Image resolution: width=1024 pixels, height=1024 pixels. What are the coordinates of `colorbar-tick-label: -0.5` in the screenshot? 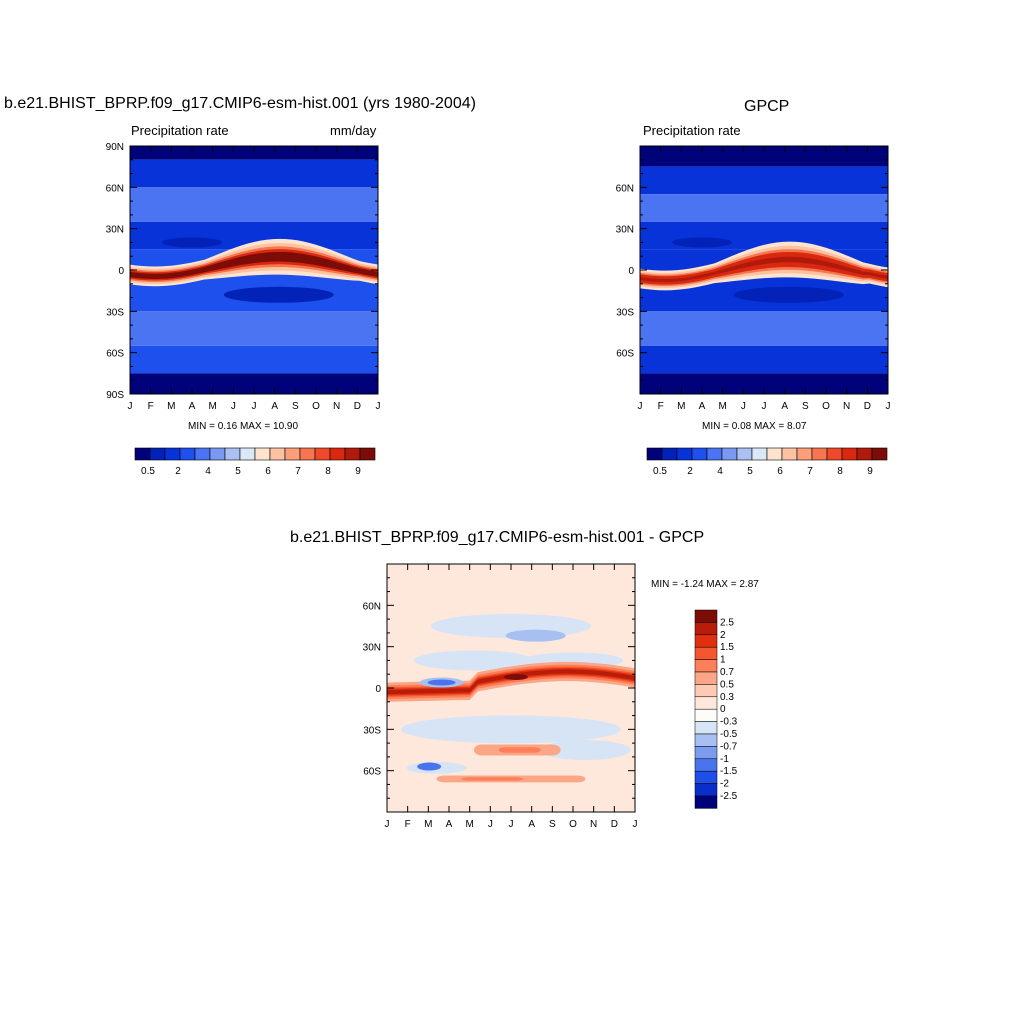 It's located at (729, 734).